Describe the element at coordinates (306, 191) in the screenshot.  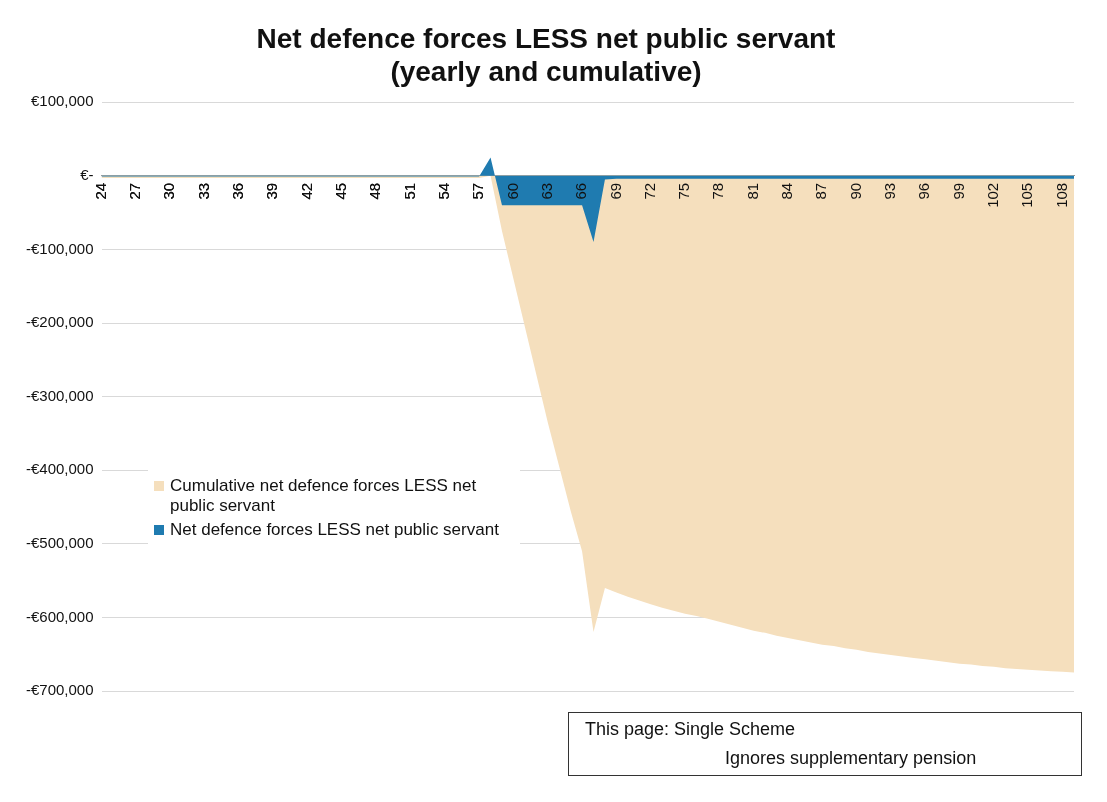
I see `x-tick-label: 42` at that location.